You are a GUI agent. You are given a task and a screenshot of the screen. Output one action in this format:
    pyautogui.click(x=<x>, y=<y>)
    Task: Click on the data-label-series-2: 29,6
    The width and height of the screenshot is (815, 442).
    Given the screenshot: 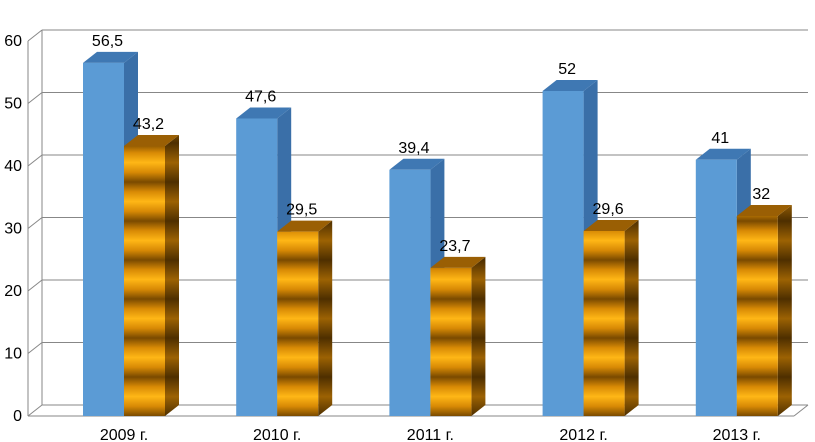 What is the action you would take?
    pyautogui.click(x=608, y=209)
    